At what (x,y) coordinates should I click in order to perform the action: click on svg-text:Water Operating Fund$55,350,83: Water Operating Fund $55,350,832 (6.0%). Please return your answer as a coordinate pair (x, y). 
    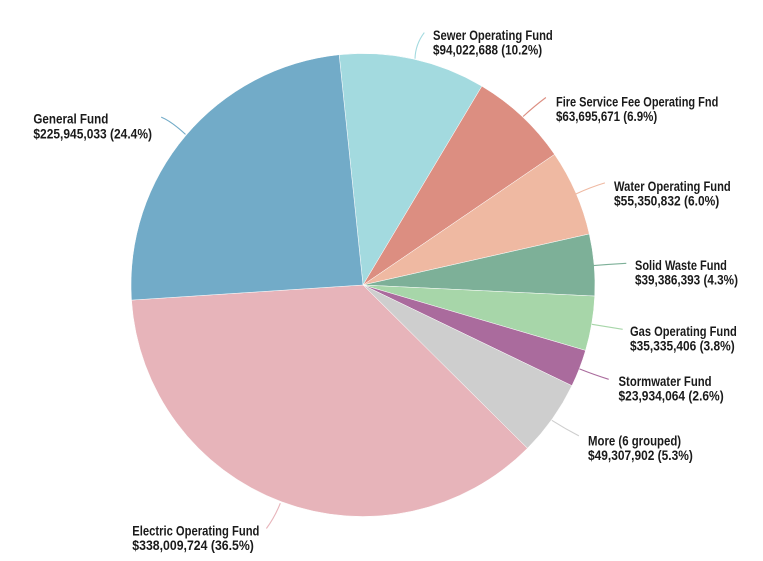
    Looking at the image, I should click on (672, 194).